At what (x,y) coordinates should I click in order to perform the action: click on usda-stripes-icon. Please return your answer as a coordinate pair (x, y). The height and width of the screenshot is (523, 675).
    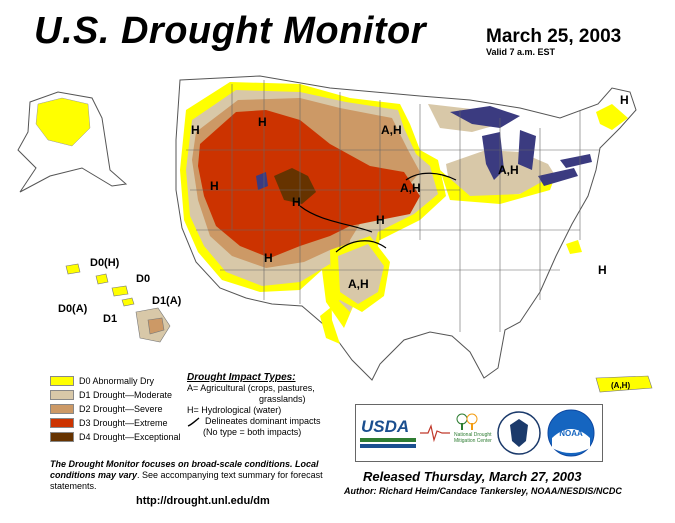
    Looking at the image, I should click on (388, 443).